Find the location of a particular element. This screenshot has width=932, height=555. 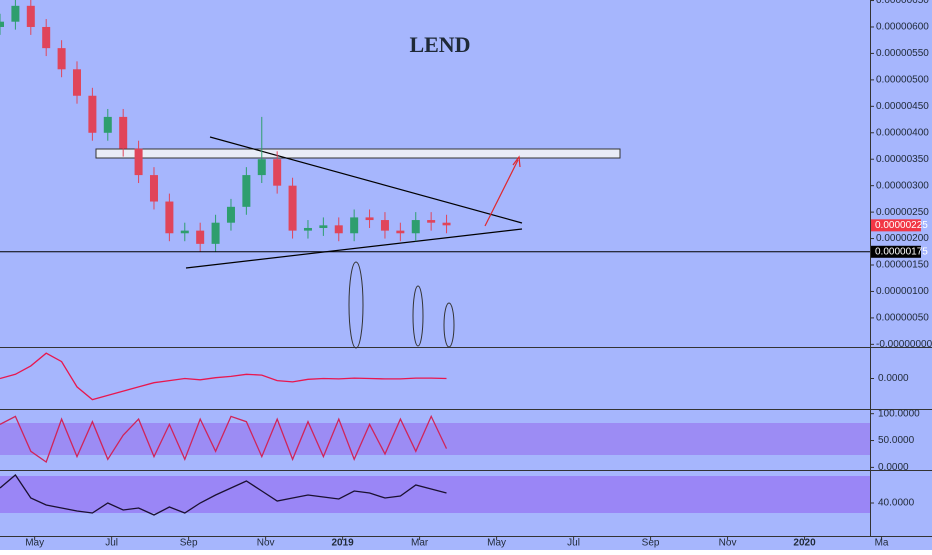

chart-title: LEND is located at coordinates (439, 44).